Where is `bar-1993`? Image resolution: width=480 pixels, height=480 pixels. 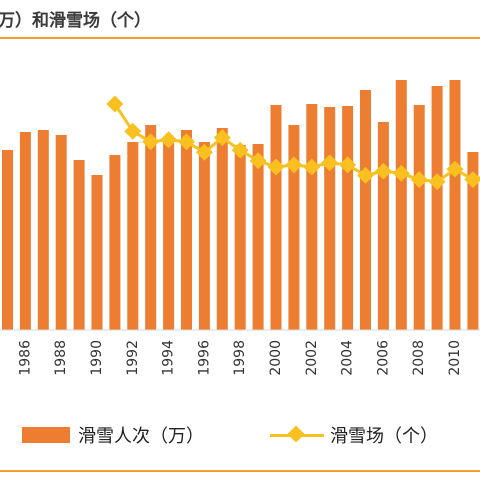
bar-1993 is located at coordinates (151, 227).